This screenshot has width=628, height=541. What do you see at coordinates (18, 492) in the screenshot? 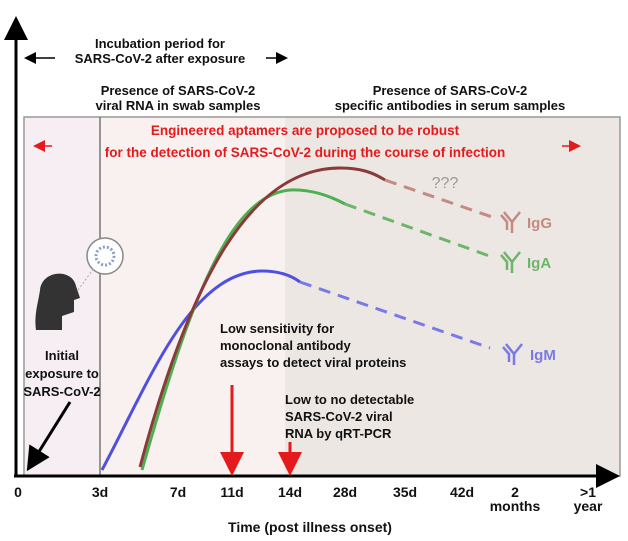
I see `x-tick-label: 0` at bounding box center [18, 492].